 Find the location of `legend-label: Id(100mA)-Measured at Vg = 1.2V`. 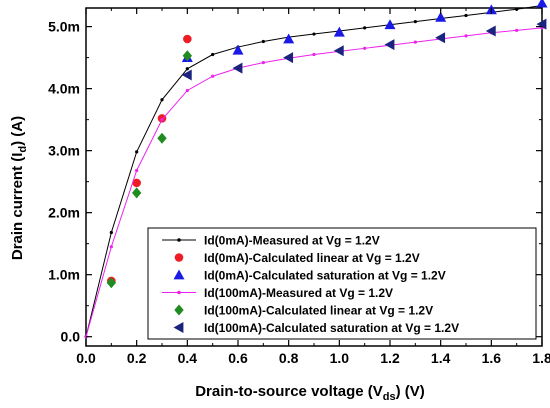

legend-label: Id(100mA)-Measured at Vg = 1.2V is located at coordinates (298, 293).